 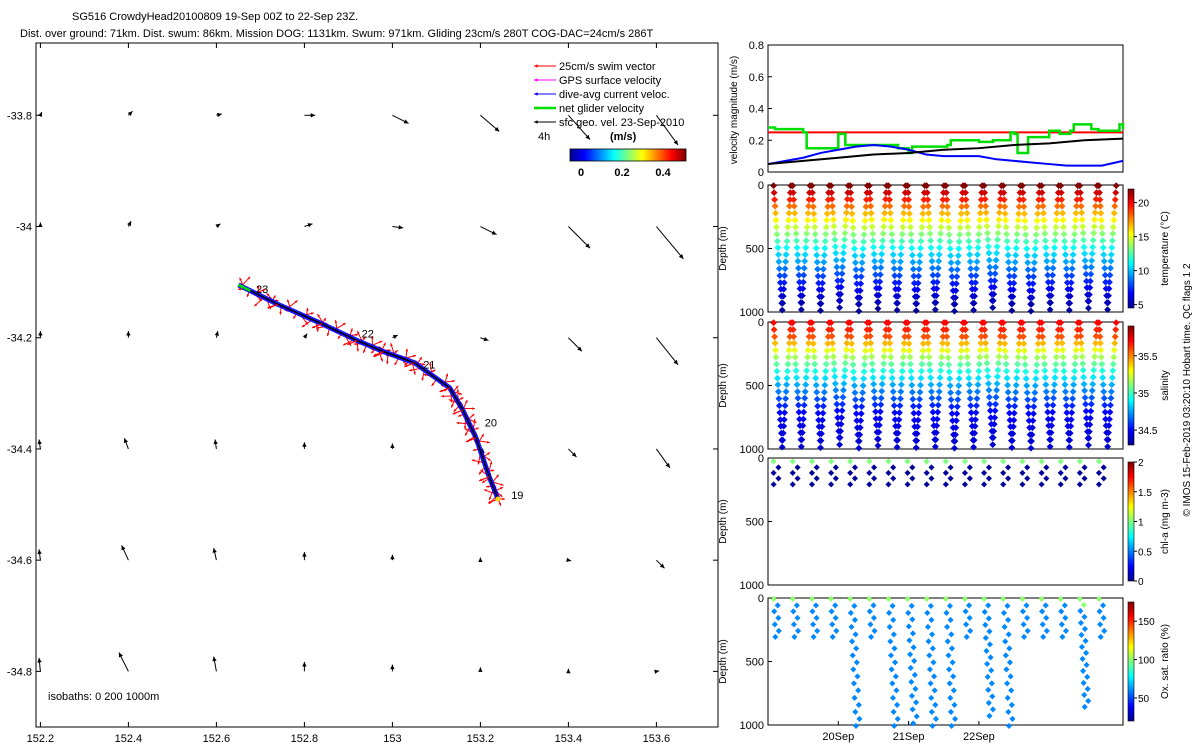 I want to click on geo-vector-shaft, so click(x=579, y=237).